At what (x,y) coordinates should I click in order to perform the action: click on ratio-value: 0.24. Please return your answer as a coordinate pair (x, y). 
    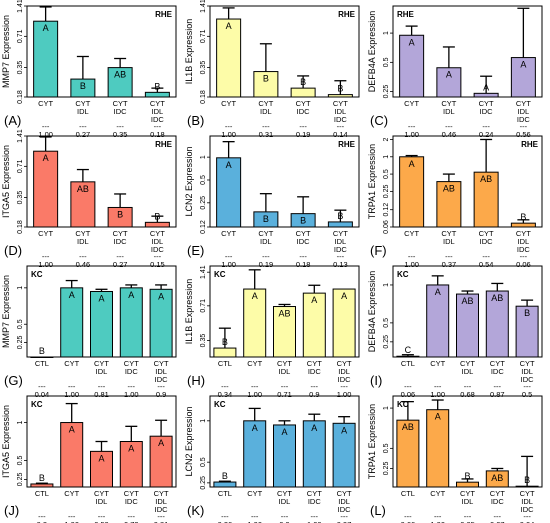
    Looking at the image, I should click on (486, 134).